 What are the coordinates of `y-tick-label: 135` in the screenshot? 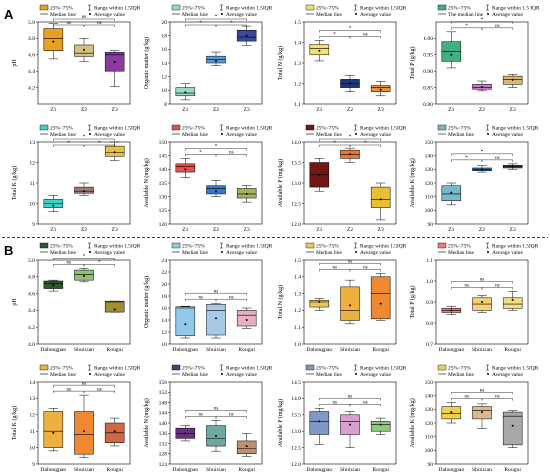 It's located at (163, 184).